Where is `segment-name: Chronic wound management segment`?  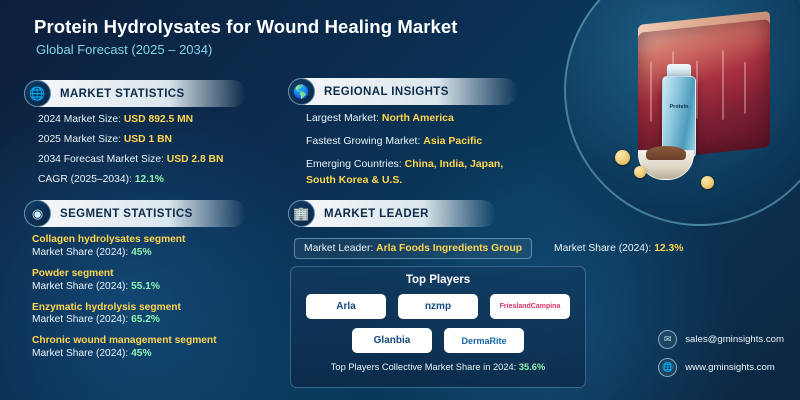
segment-name: Chronic wound management segment is located at coordinates (124, 341).